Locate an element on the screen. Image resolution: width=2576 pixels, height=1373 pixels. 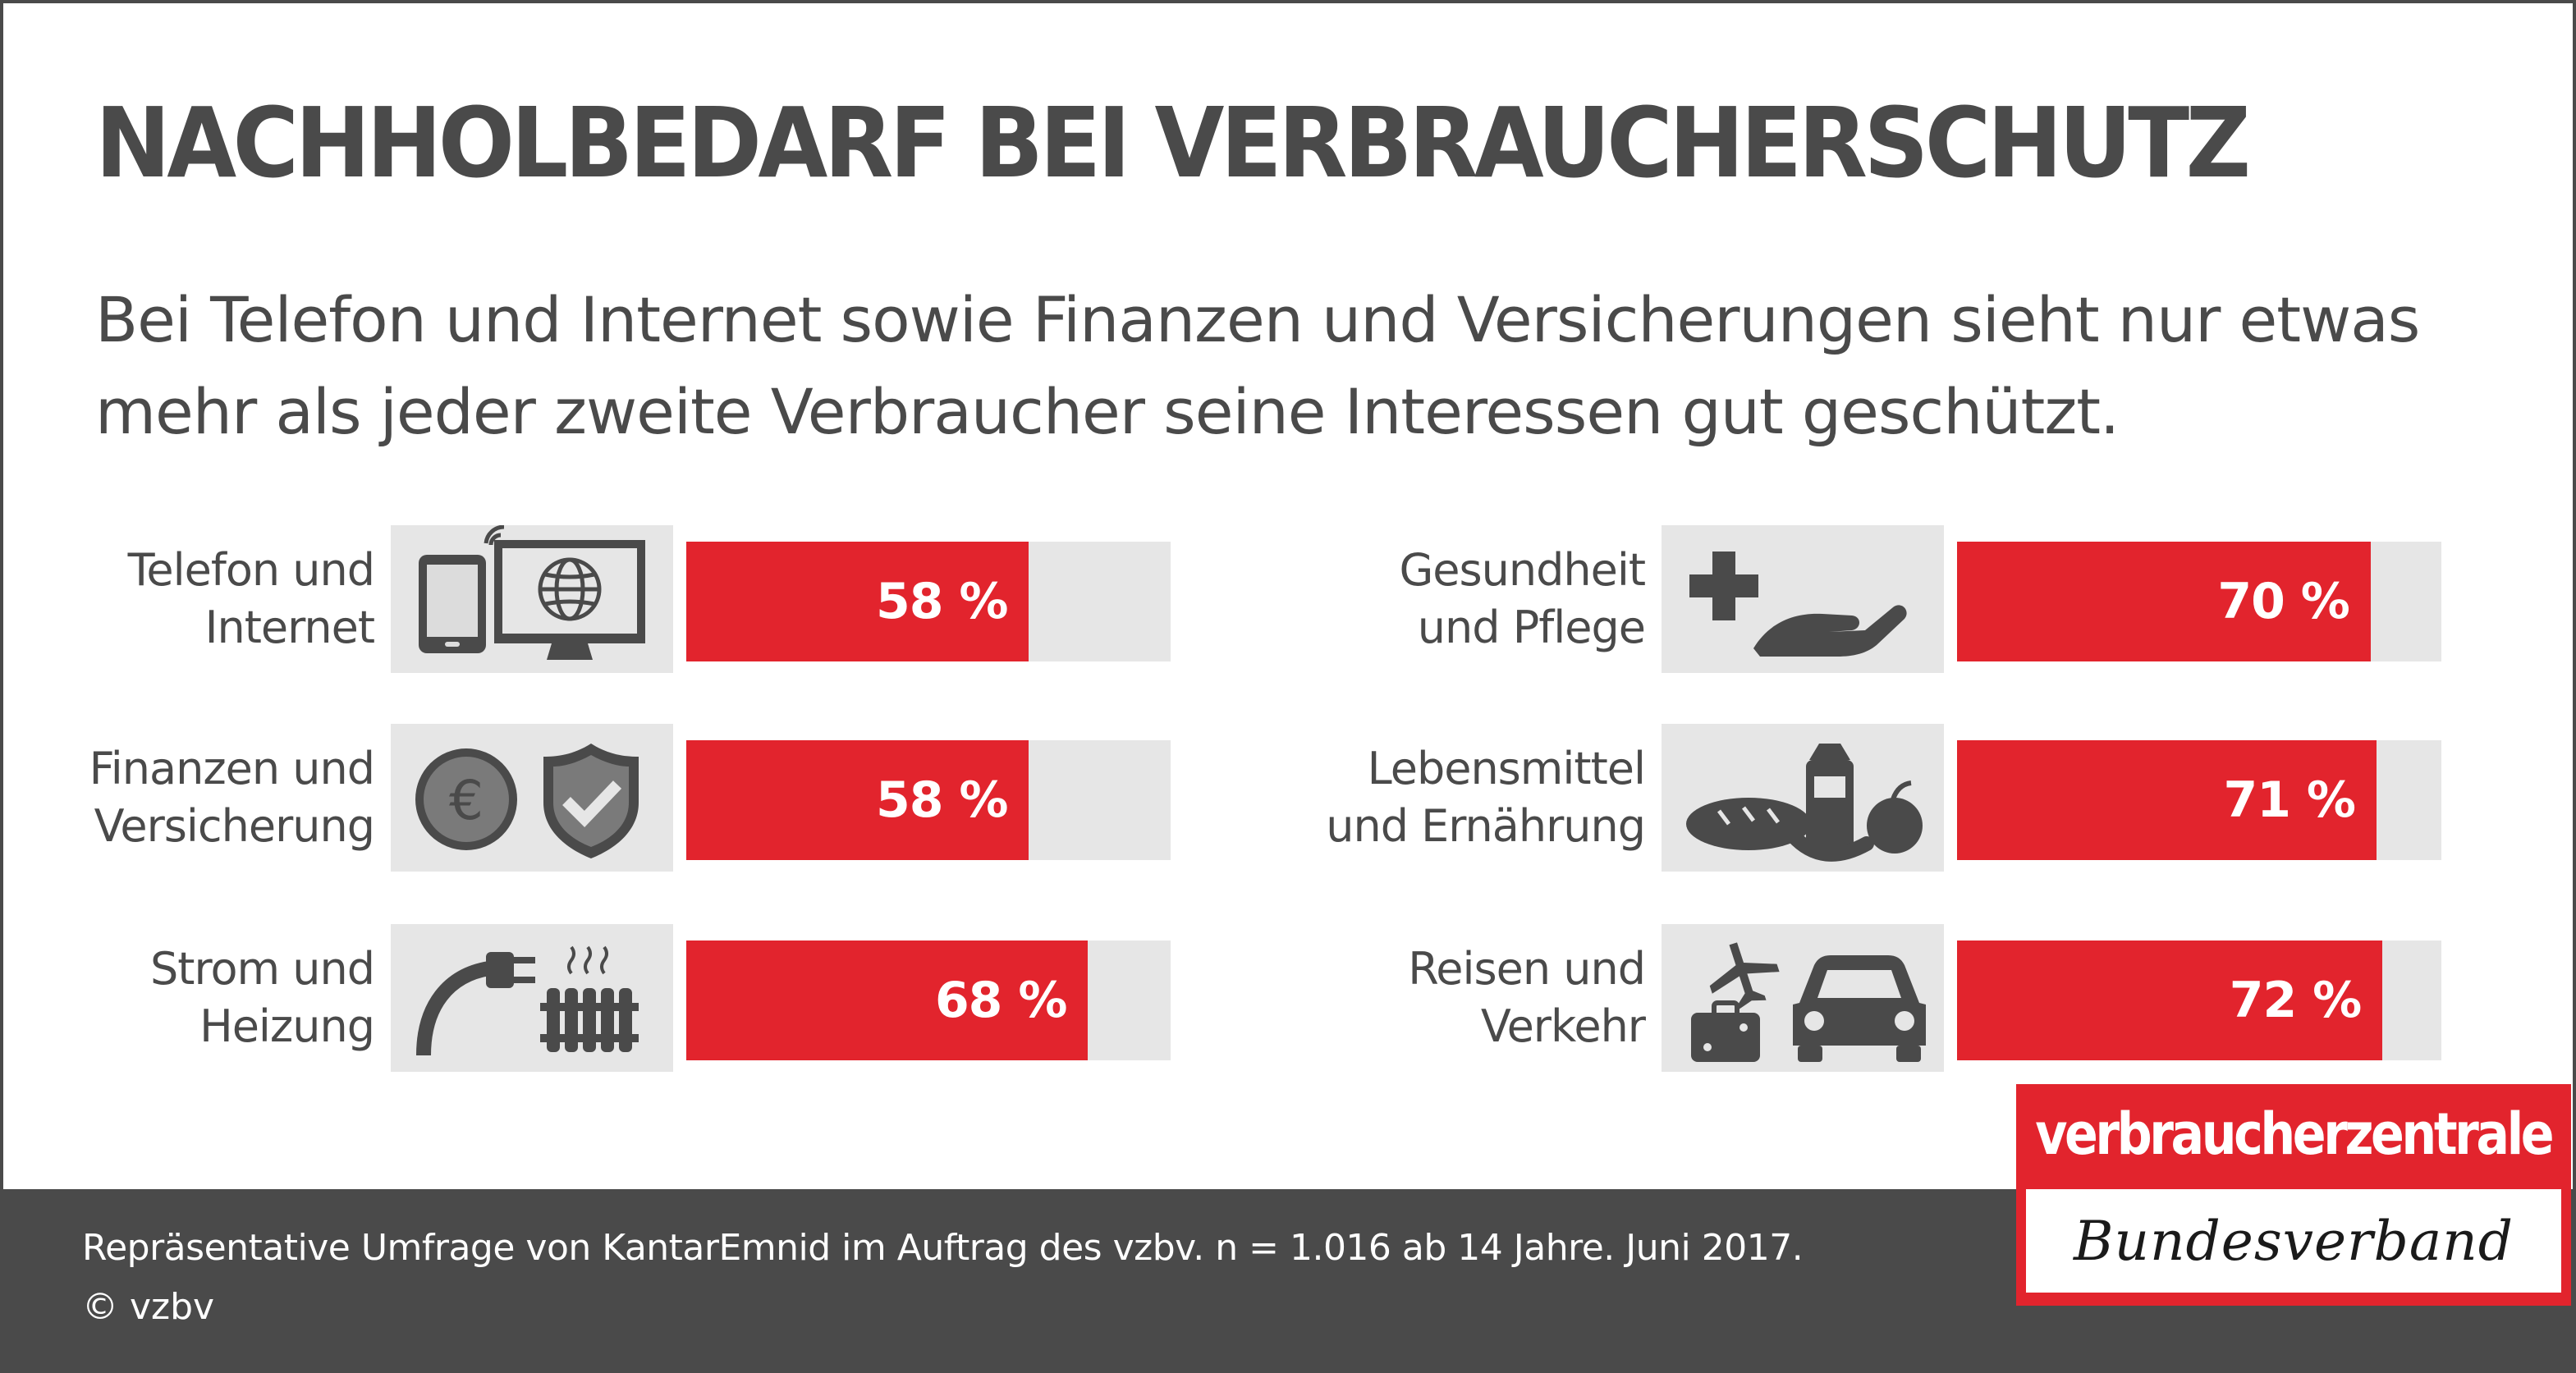
category-label-line: Telefon und is located at coordinates (251, 570).